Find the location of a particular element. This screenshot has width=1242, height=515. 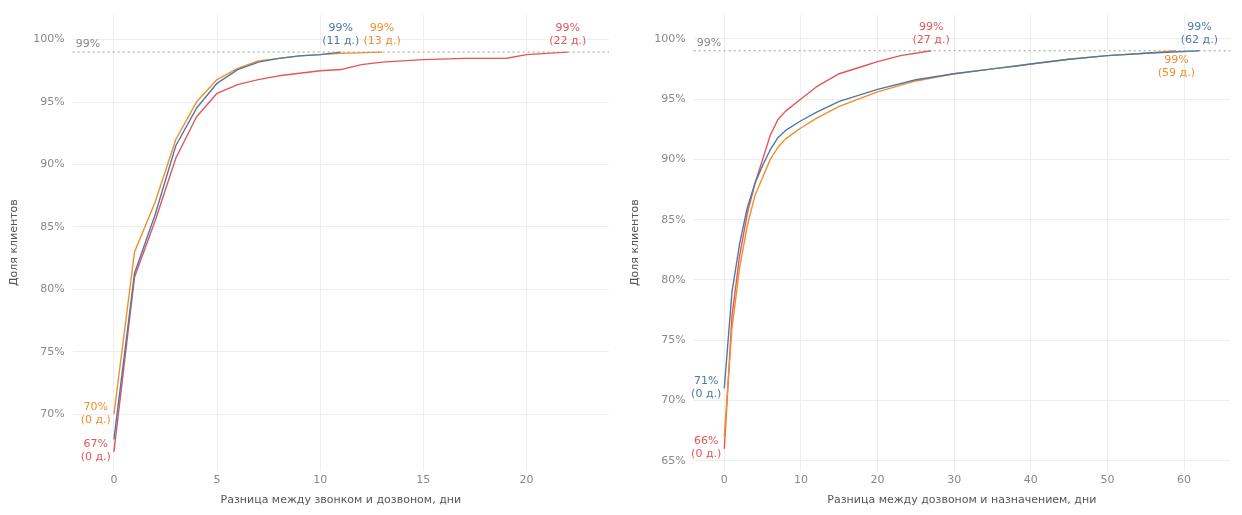

x-axis-title: Разница между дозвоном и назначением, дни is located at coordinates (962, 500).